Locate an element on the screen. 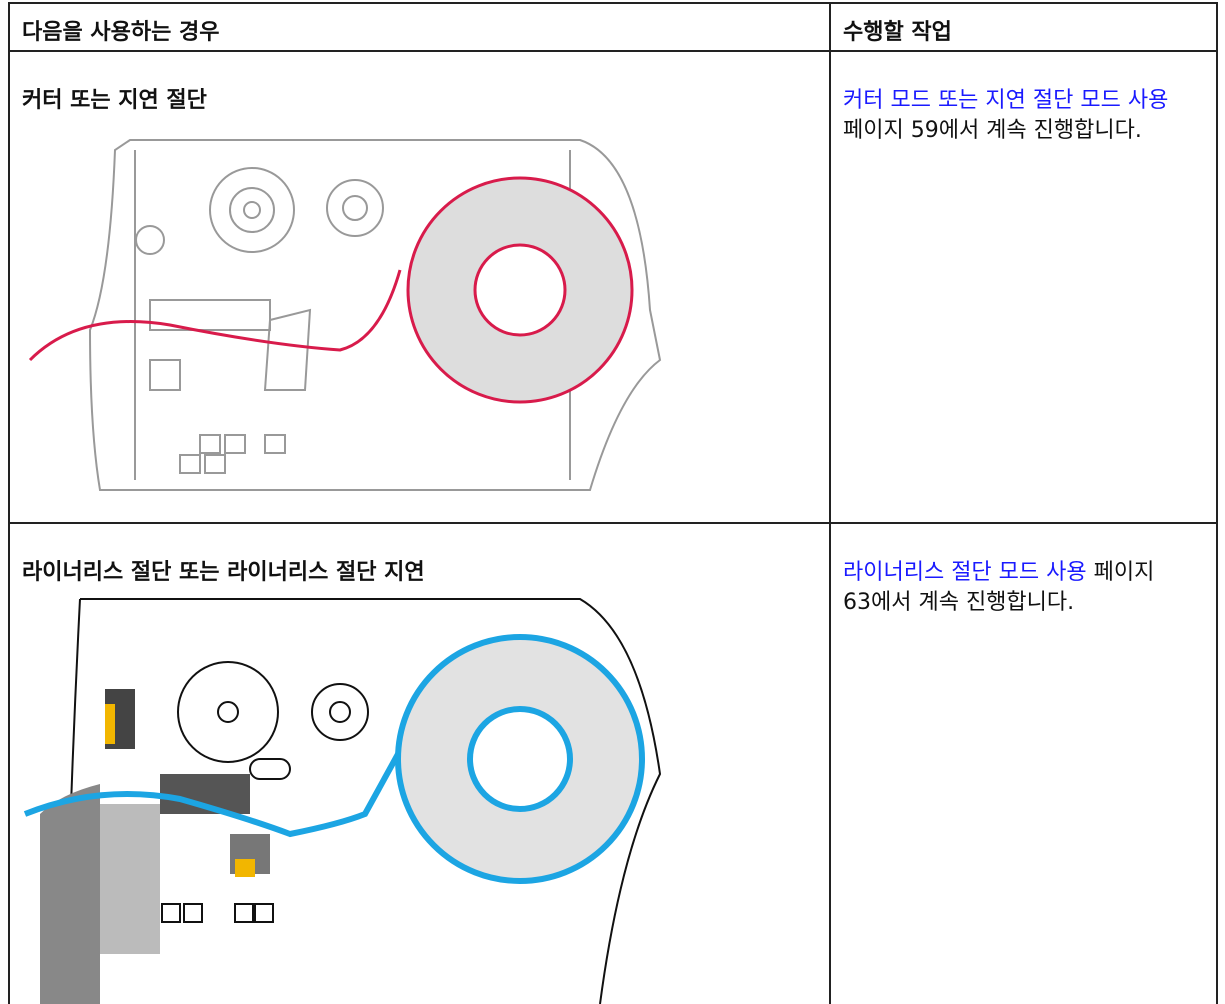  link: 라이너리스 절단 모드 사용 is located at coordinates (965, 572).